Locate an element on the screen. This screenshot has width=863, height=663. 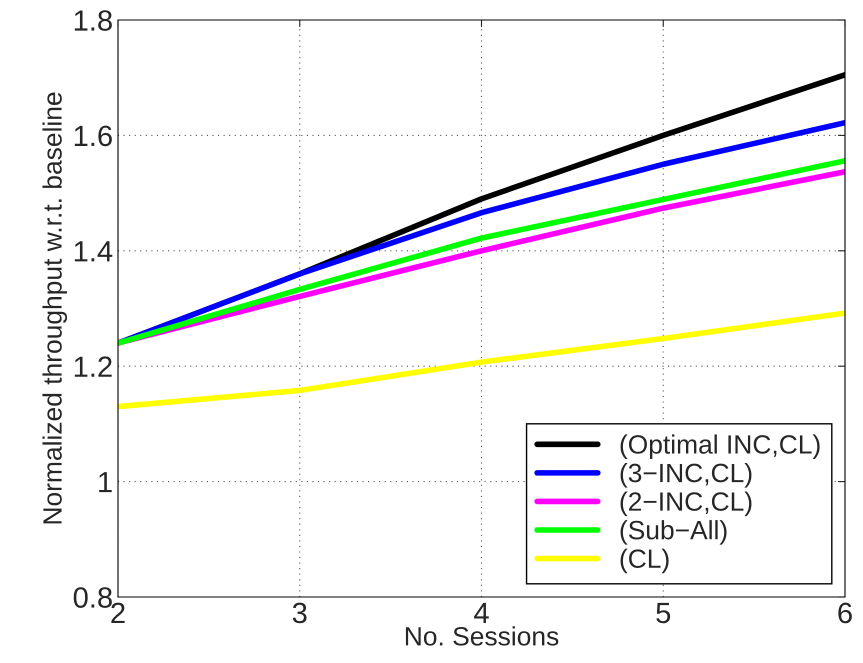
legend-label: (CL) is located at coordinates (644, 561).